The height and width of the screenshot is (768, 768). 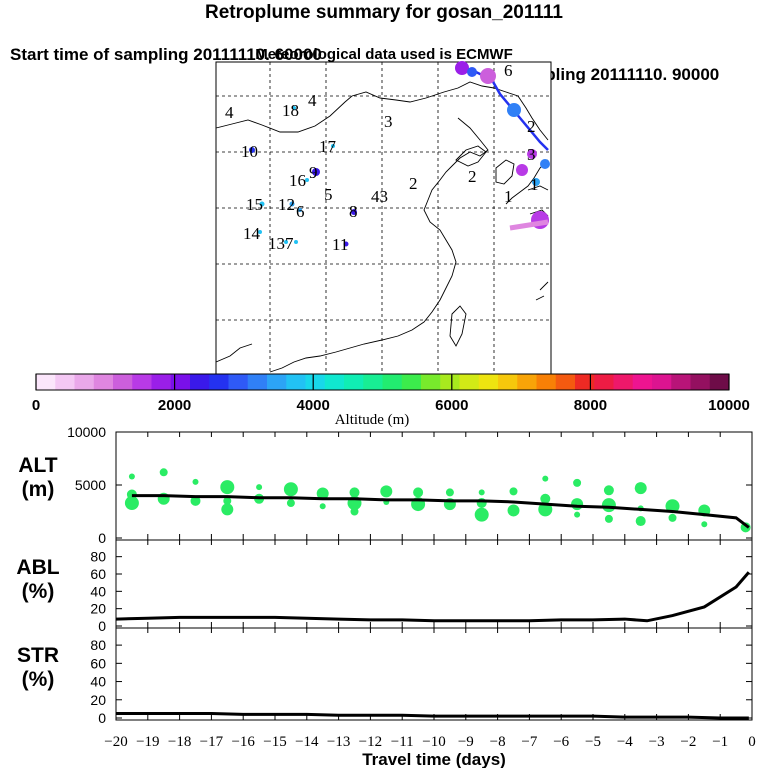 What do you see at coordinates (498, 742) in the screenshot?
I see `xtick-label: −8` at bounding box center [498, 742].